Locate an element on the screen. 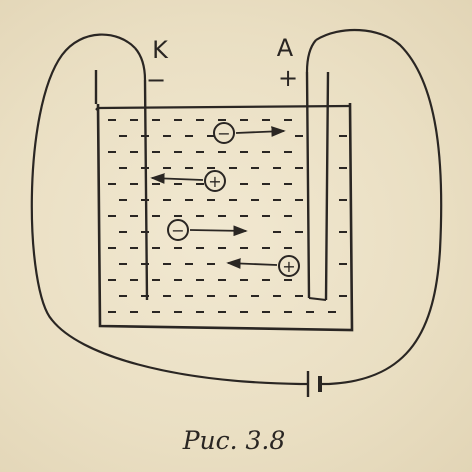 The width and height of the screenshot is (472, 472). anode-wire-connection is located at coordinates (311, 56).